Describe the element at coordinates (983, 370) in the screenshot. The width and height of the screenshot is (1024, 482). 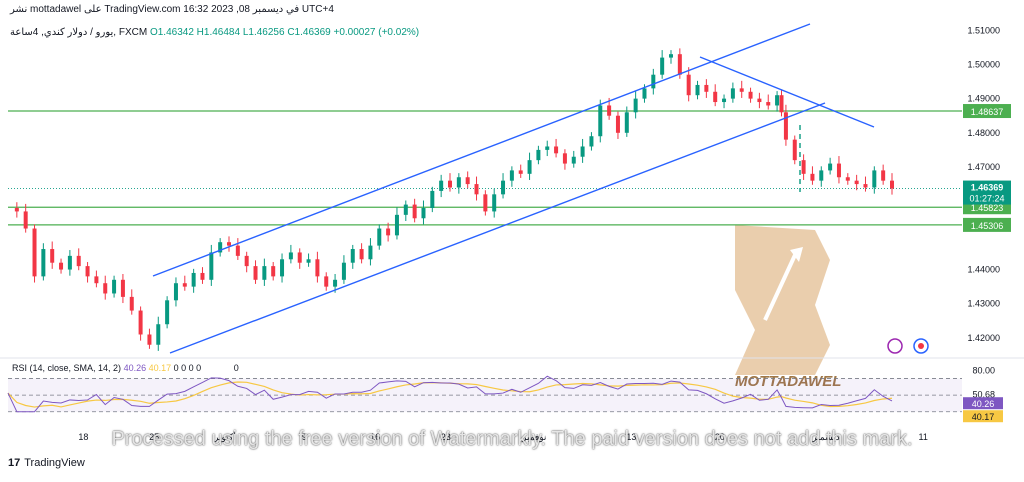
I see `rsi-tick-label: 80.00` at that location.